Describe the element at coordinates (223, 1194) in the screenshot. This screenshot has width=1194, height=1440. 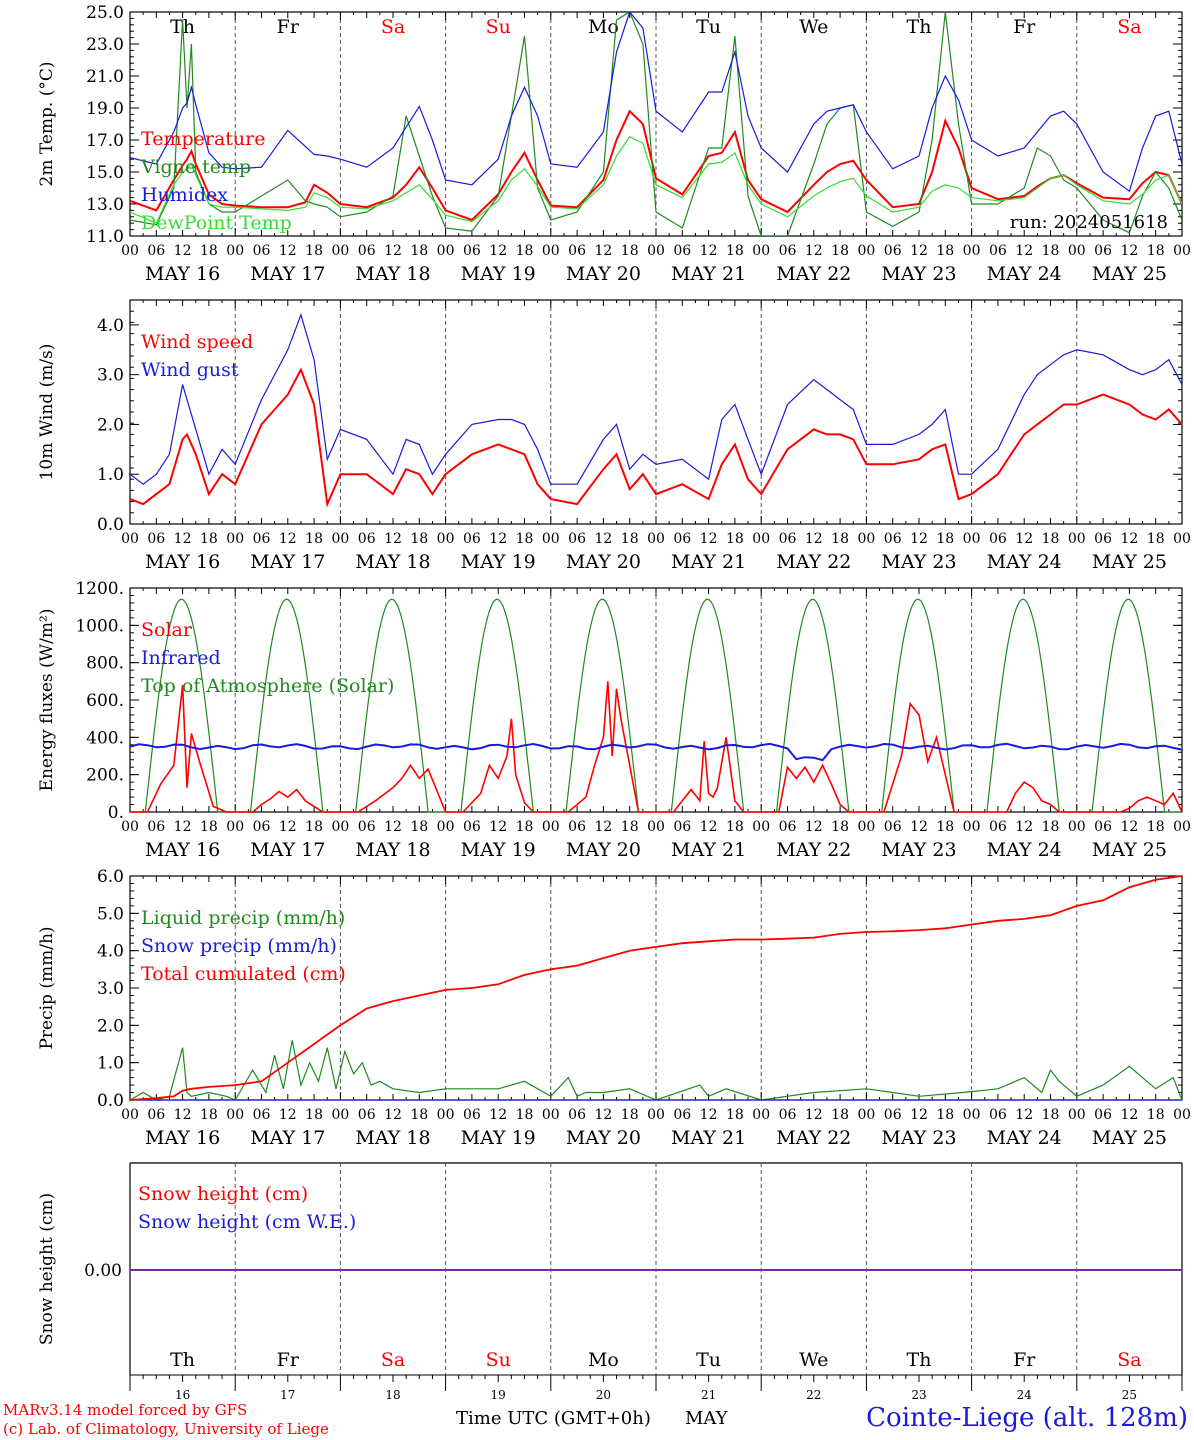
I see `legend-entry: Snow height (cm)` at that location.